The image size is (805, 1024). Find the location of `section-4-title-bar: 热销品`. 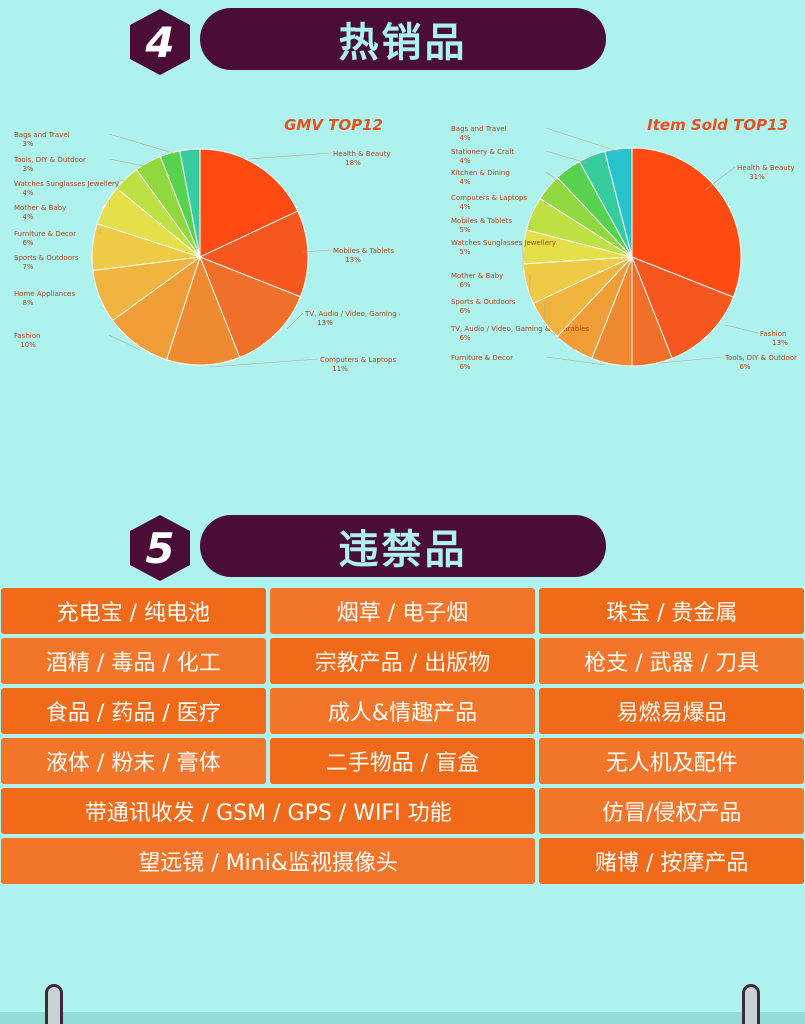

section-4-title-bar: 热销品 is located at coordinates (403, 39).